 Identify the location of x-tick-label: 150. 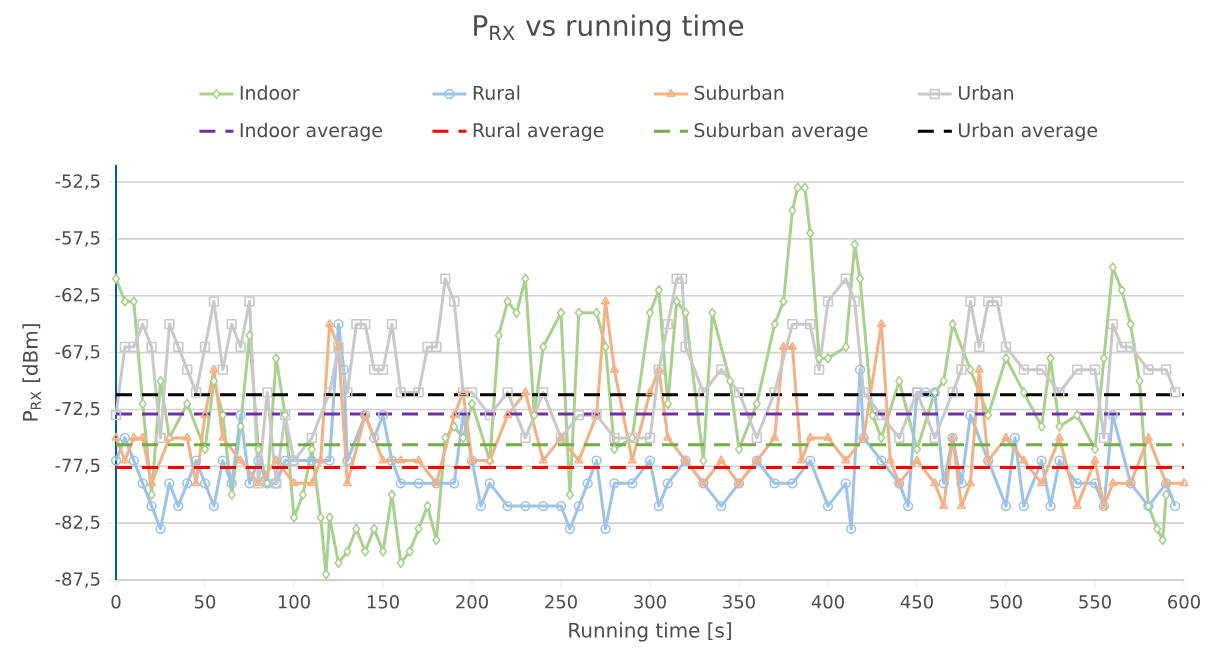
(383, 602).